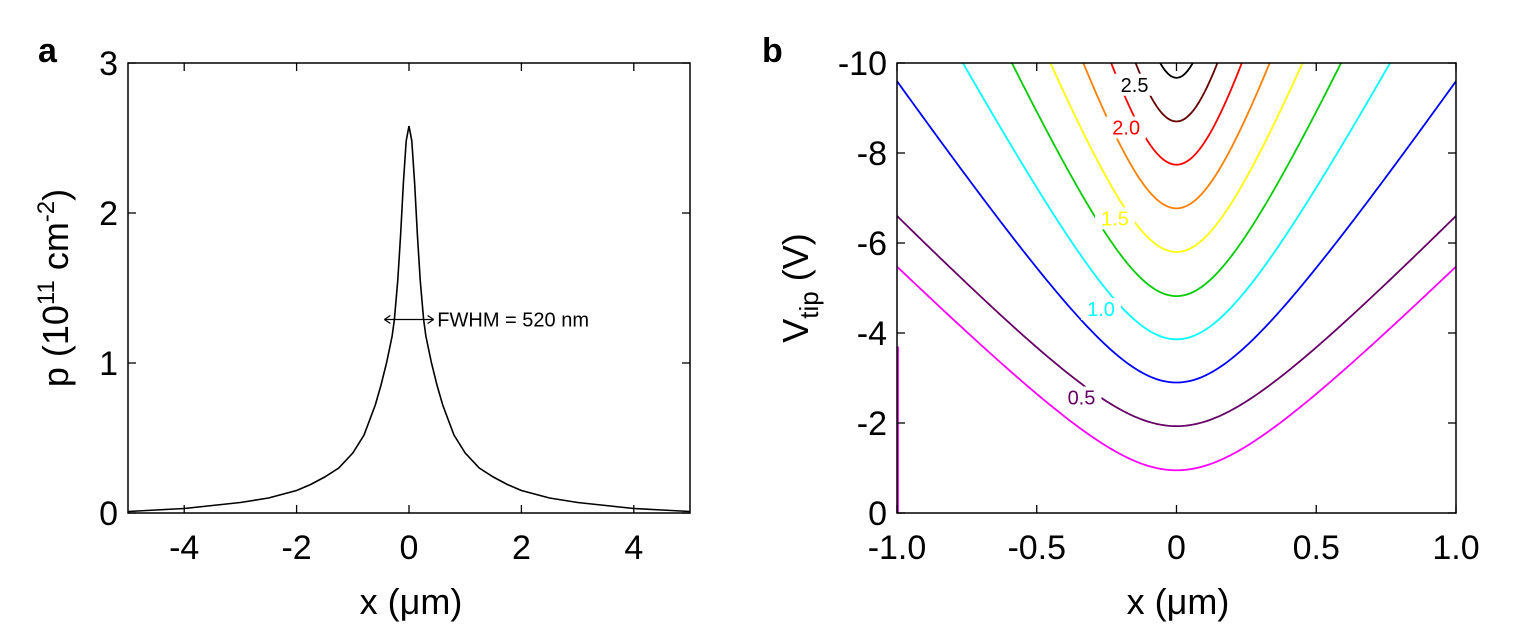 This screenshot has height=640, width=1520. I want to click on panel-b-y-axis-label: Vtip (V), so click(799, 287).